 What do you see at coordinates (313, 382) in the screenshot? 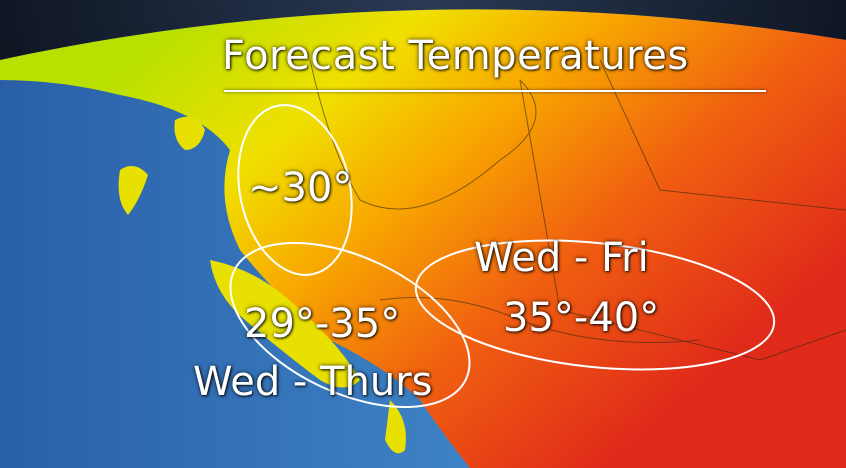
I see `south-coast-days: Wed - Thurs` at bounding box center [313, 382].